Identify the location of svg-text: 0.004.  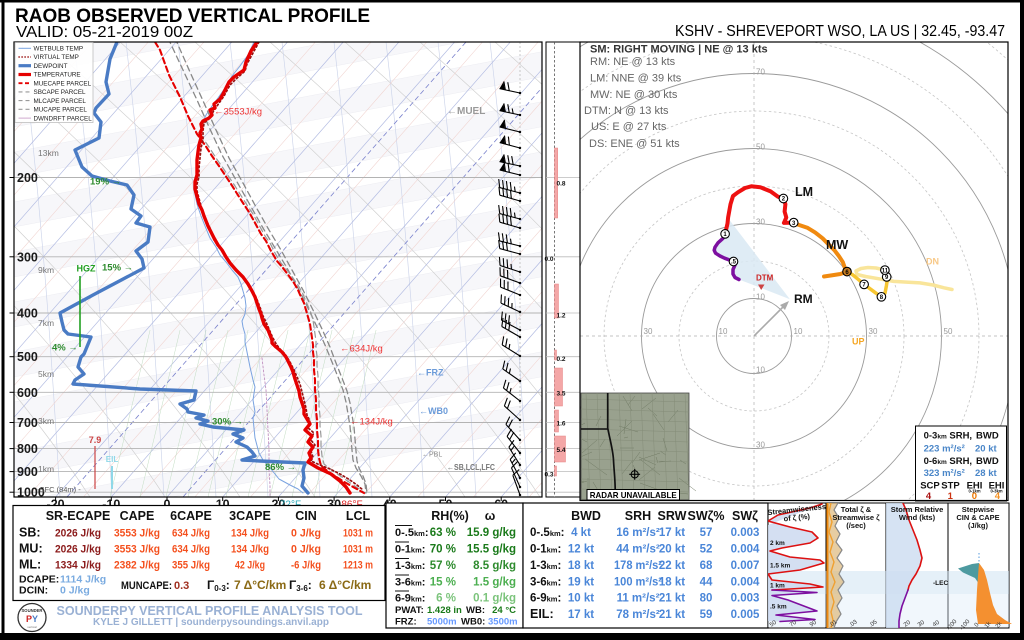
(745, 583).